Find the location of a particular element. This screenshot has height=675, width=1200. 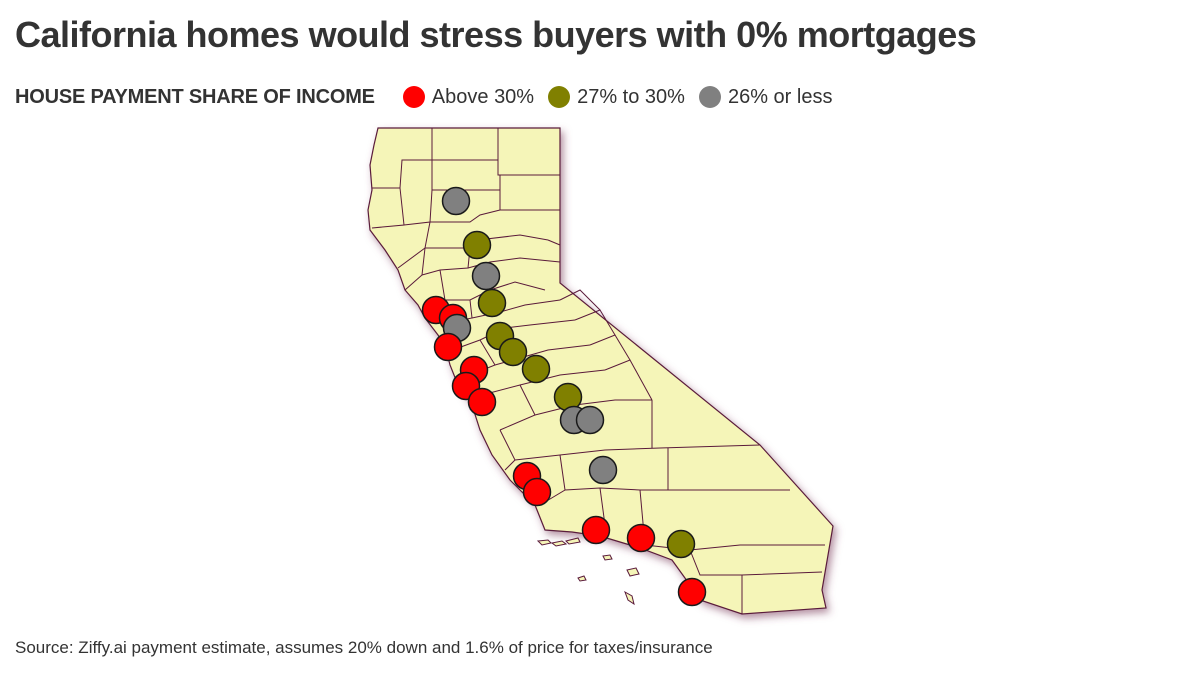

legend-label: 27% to 30% is located at coordinates (631, 96).